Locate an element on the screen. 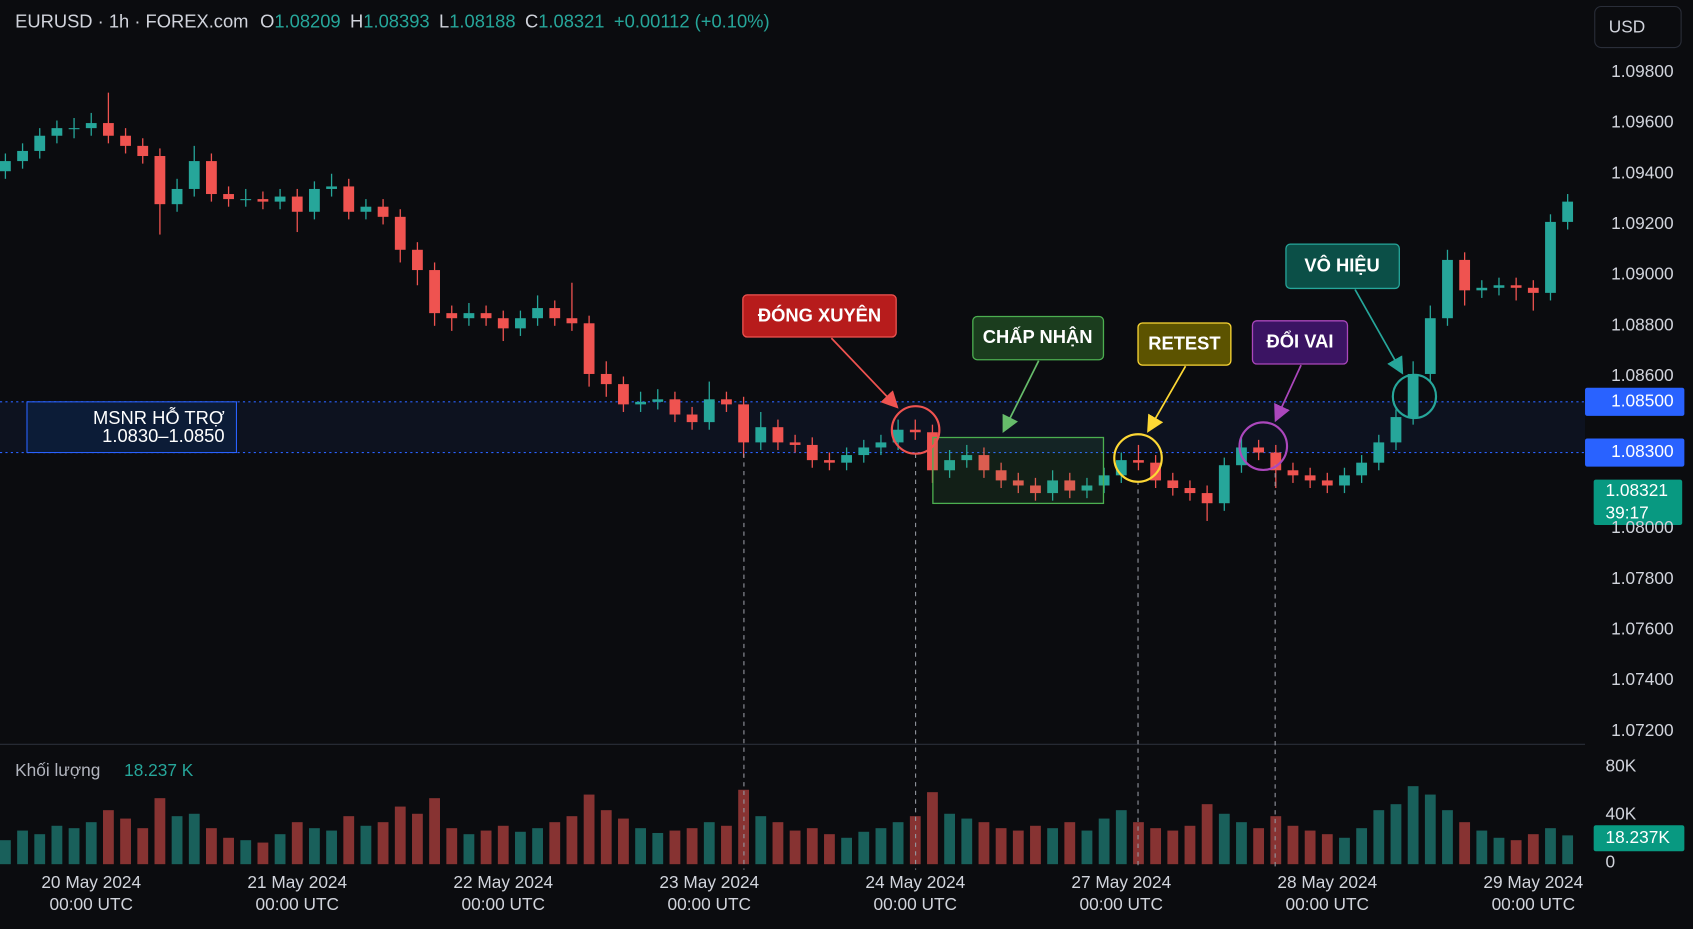 The width and height of the screenshot is (1693, 929). y-tick-label: 1.07200 is located at coordinates (1642, 730).